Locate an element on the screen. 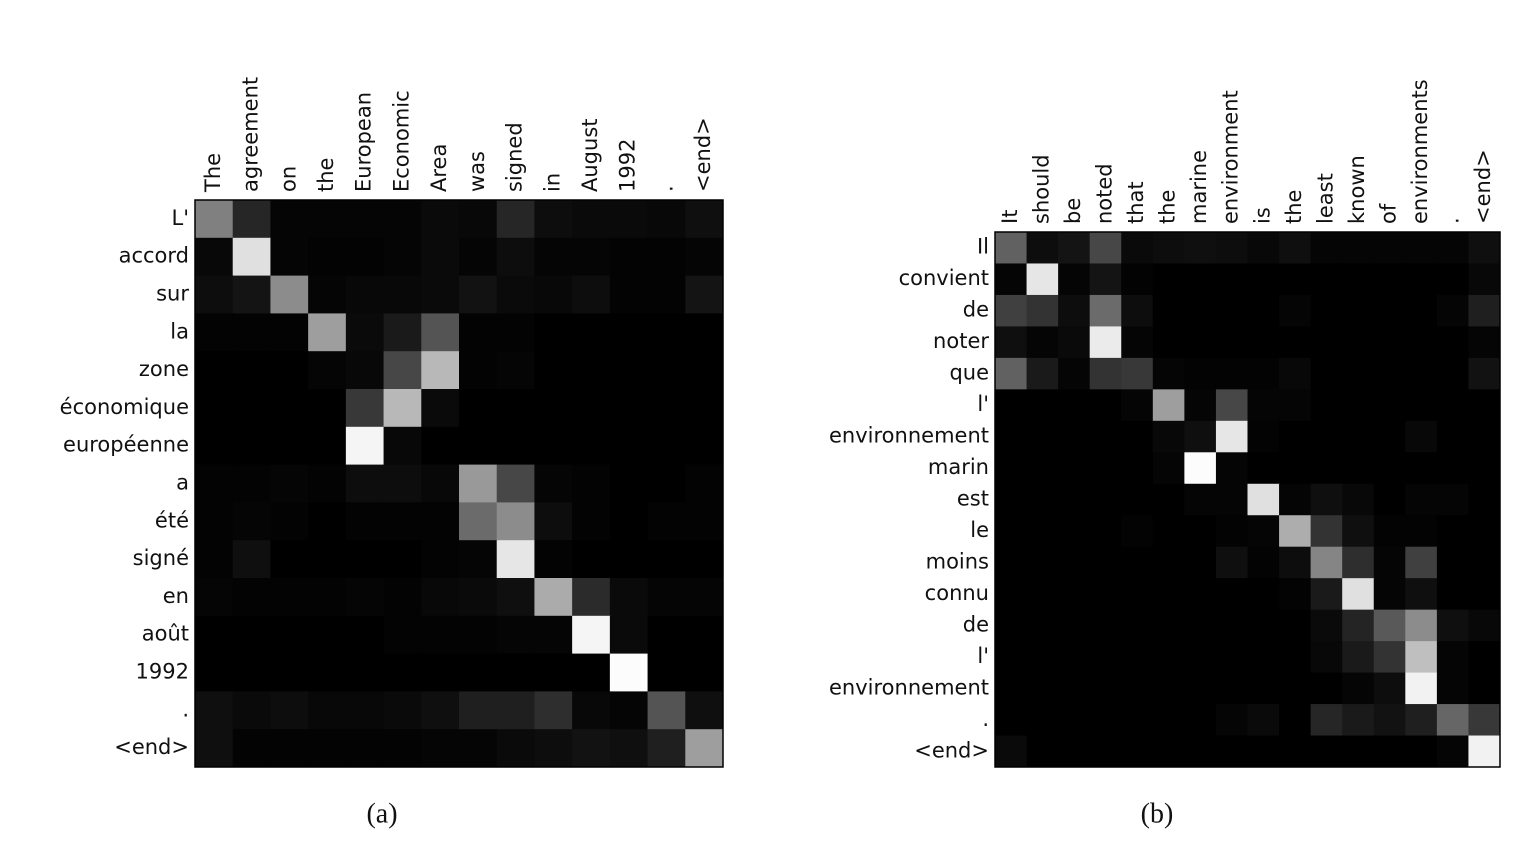 The height and width of the screenshot is (848, 1540). y-tick-label: que is located at coordinates (969, 373).